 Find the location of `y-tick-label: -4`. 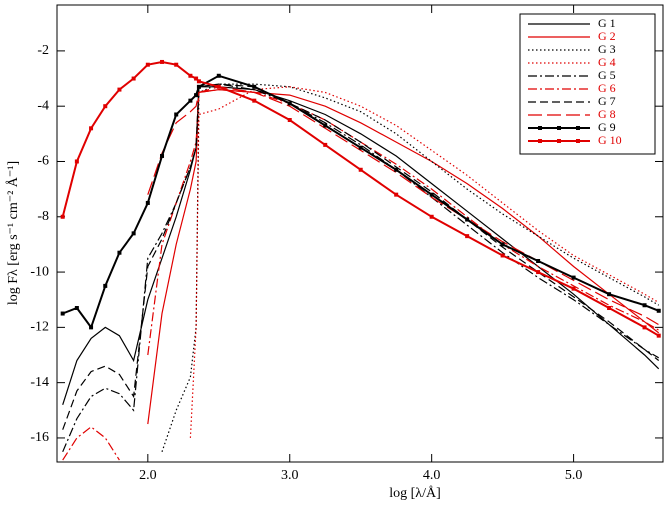

y-tick-label: -4 is located at coordinates (43, 105).